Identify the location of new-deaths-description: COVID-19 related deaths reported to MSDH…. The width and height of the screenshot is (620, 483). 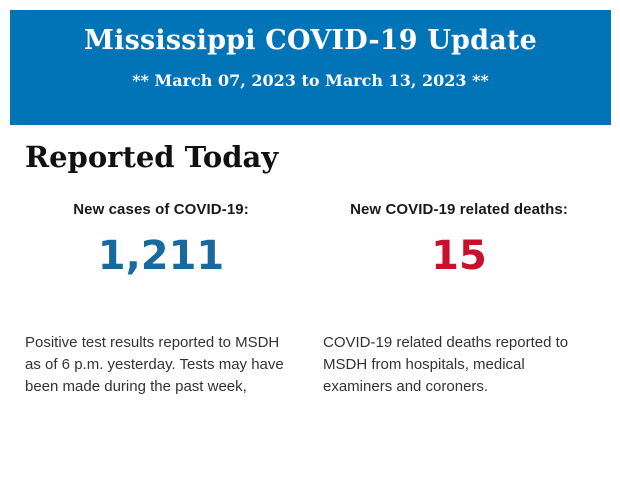
(446, 364).